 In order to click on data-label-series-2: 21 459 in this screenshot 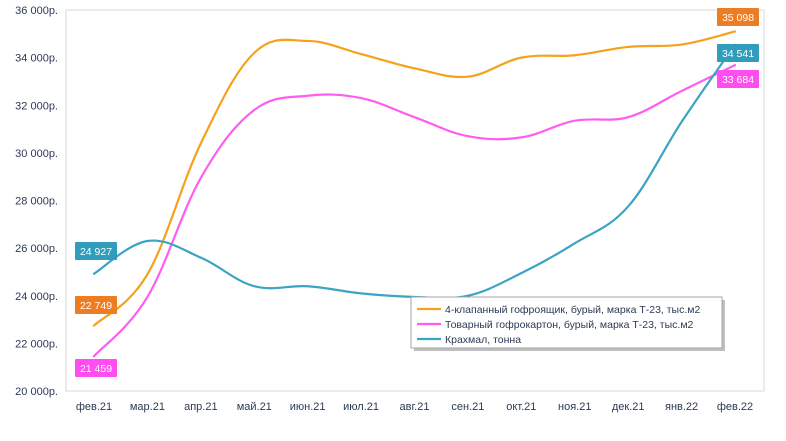, I will do `click(96, 368)`.